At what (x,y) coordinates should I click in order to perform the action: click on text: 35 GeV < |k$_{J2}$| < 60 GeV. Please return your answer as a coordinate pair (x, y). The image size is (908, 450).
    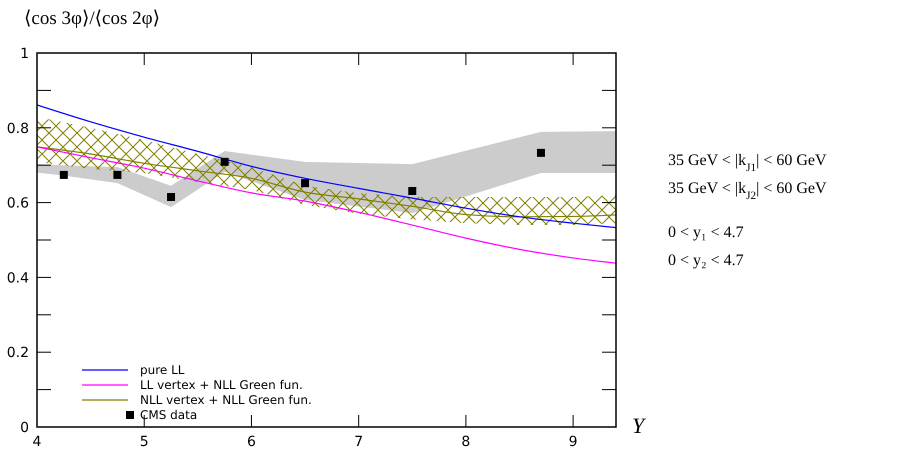
    Looking at the image, I should click on (747, 191).